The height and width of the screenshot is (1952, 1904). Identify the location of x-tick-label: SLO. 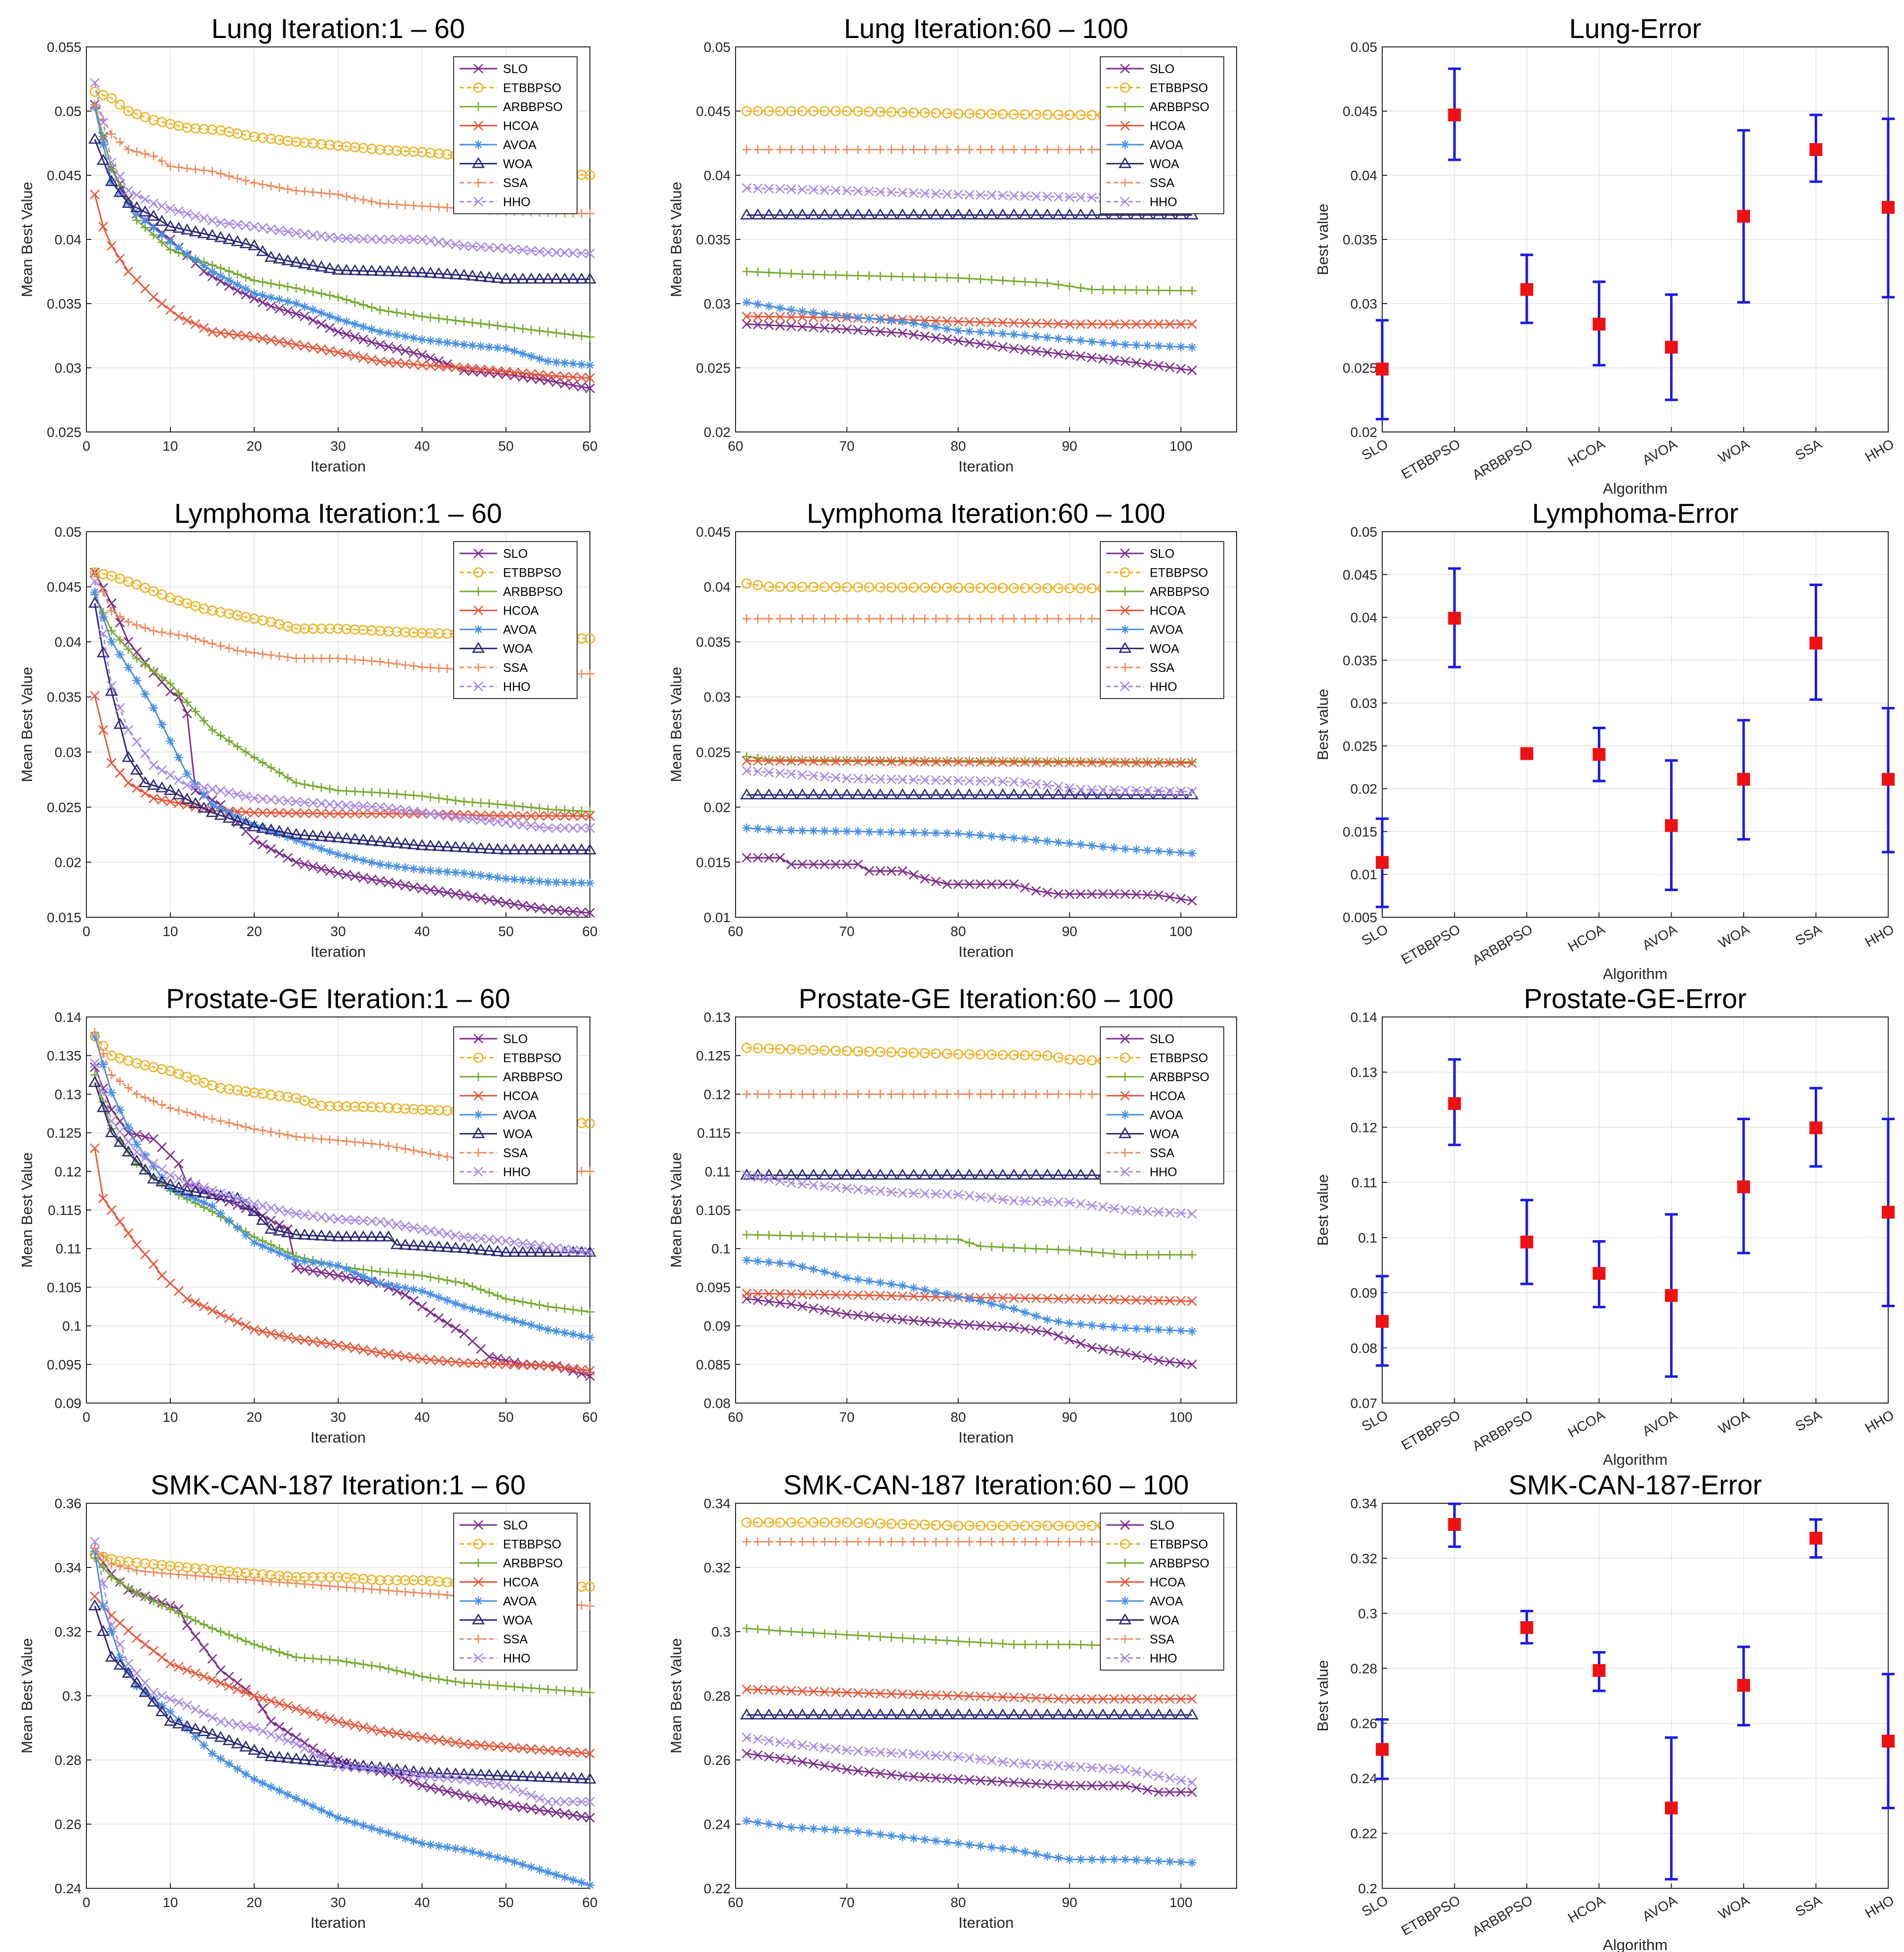
(1375, 1420).